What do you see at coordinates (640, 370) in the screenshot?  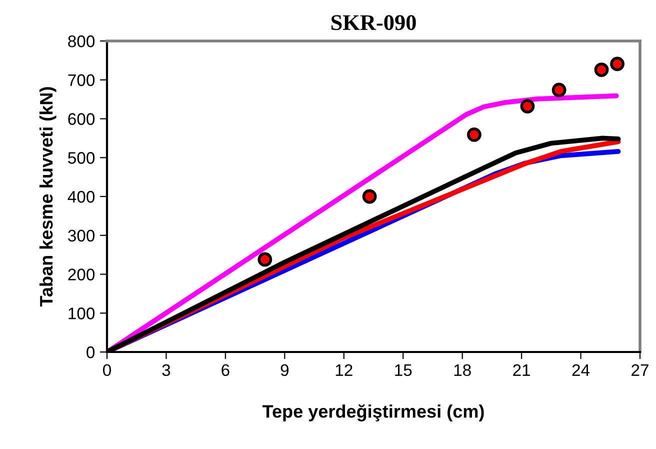 I see `x-tick-label: 27` at bounding box center [640, 370].